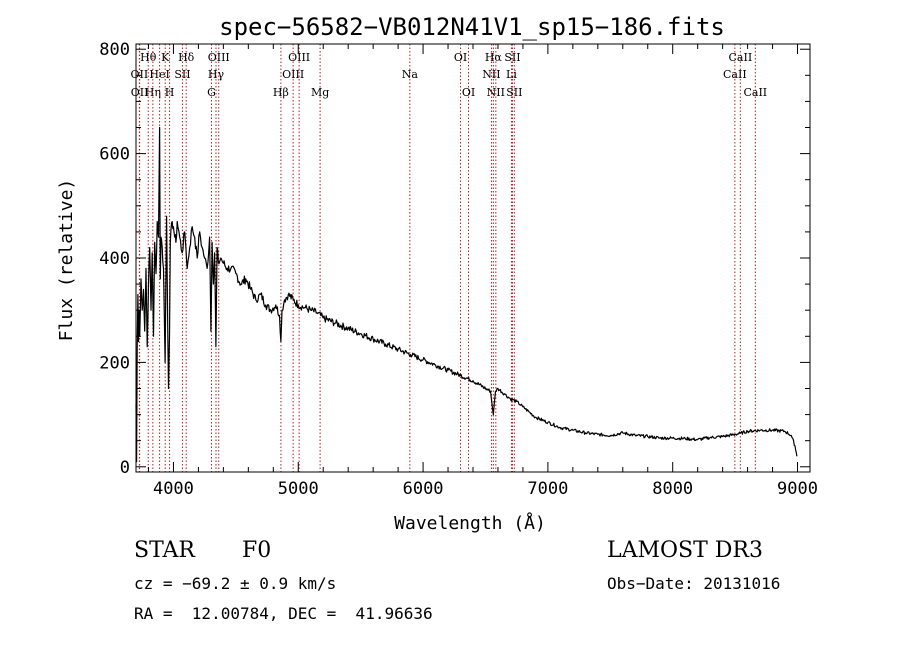 Image resolution: width=900 pixels, height=649 pixels. Describe the element at coordinates (672, 489) in the screenshot. I see `x-tick-label: 8000` at that location.